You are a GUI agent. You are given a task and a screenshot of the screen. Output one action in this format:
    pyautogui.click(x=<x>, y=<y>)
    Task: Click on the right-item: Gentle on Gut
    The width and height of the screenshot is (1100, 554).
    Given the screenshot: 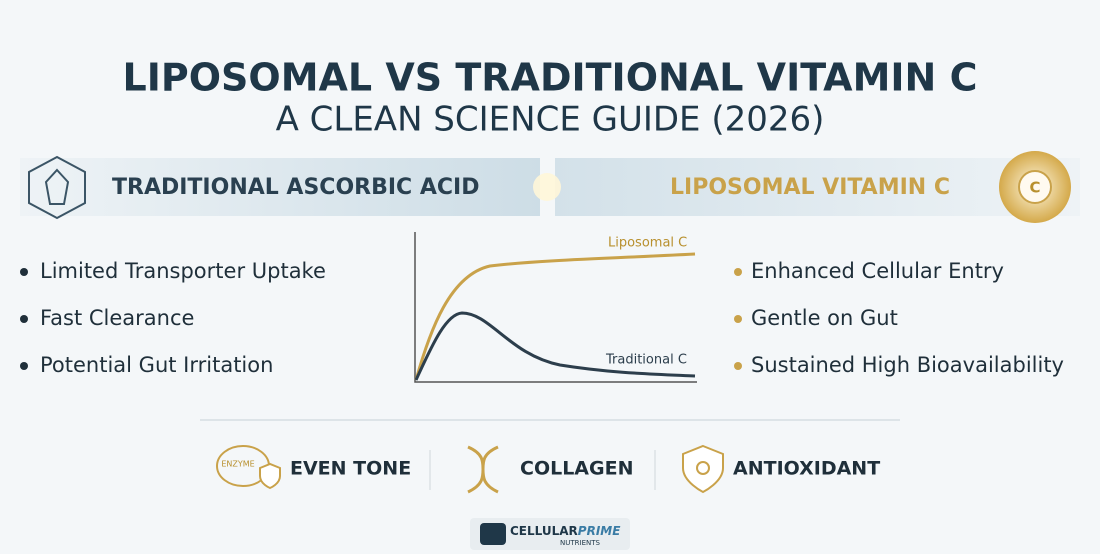 What is the action you would take?
    pyautogui.click(x=824, y=318)
    